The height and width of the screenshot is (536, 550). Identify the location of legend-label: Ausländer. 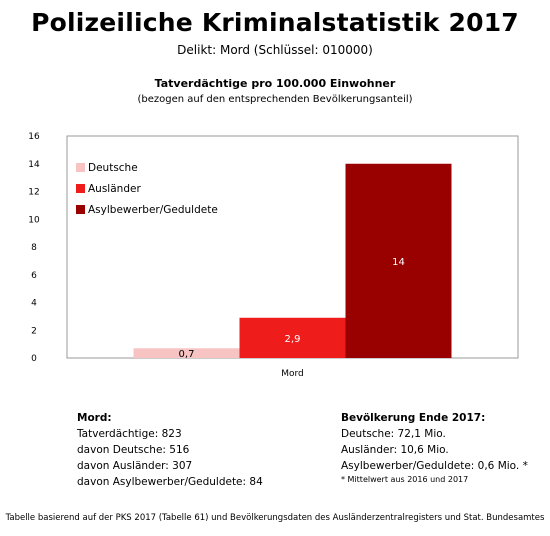
(114, 189).